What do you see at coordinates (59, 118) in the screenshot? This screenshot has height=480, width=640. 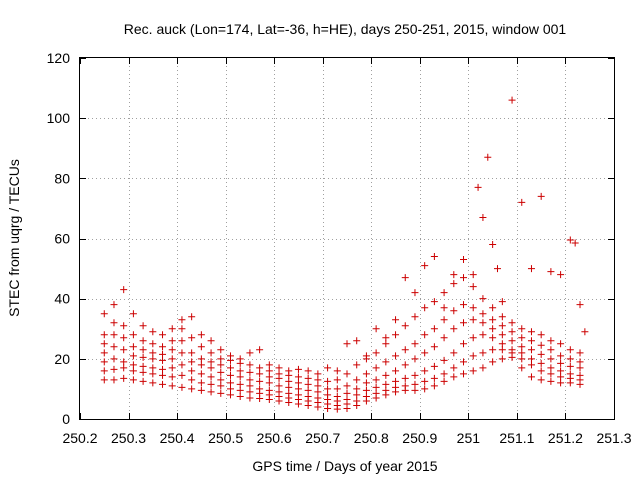 I see `y-tick-label: 100` at bounding box center [59, 118].